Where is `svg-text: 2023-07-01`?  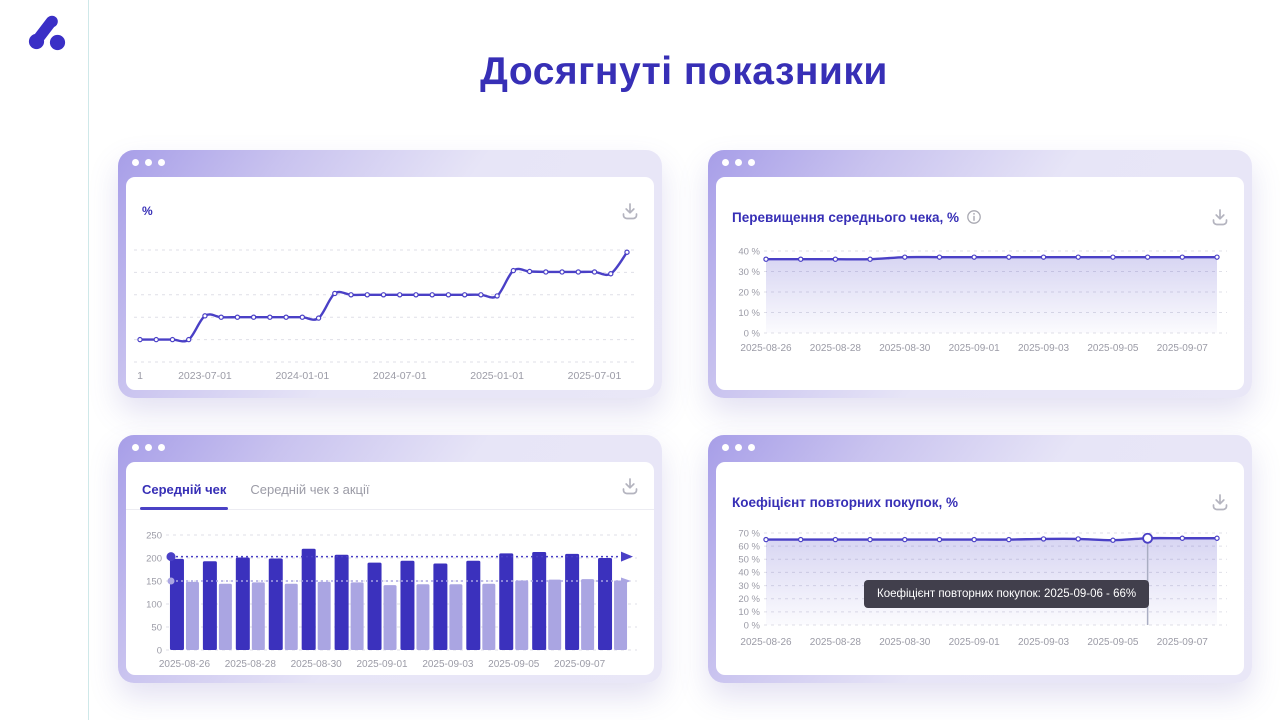
svg-text: 2023-07-01 is located at coordinates (205, 376).